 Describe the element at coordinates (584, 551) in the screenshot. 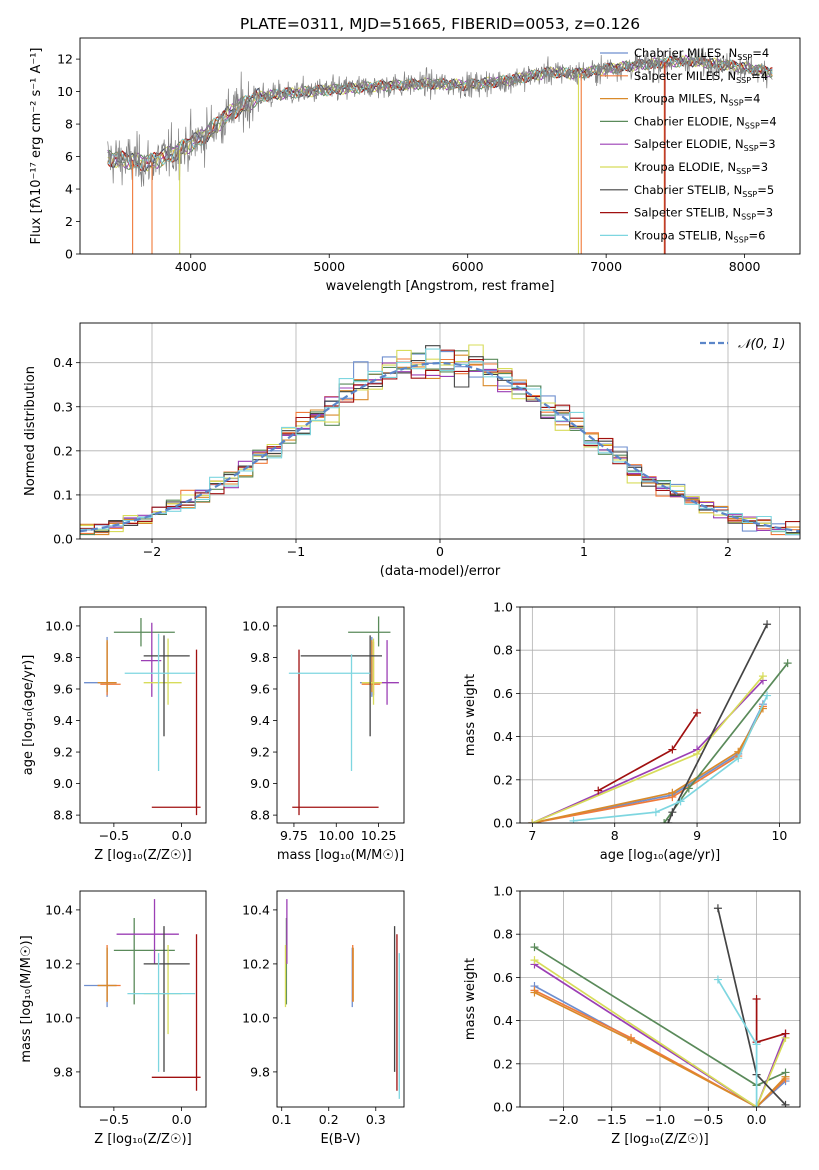

I see `x-tick-label: 1` at that location.